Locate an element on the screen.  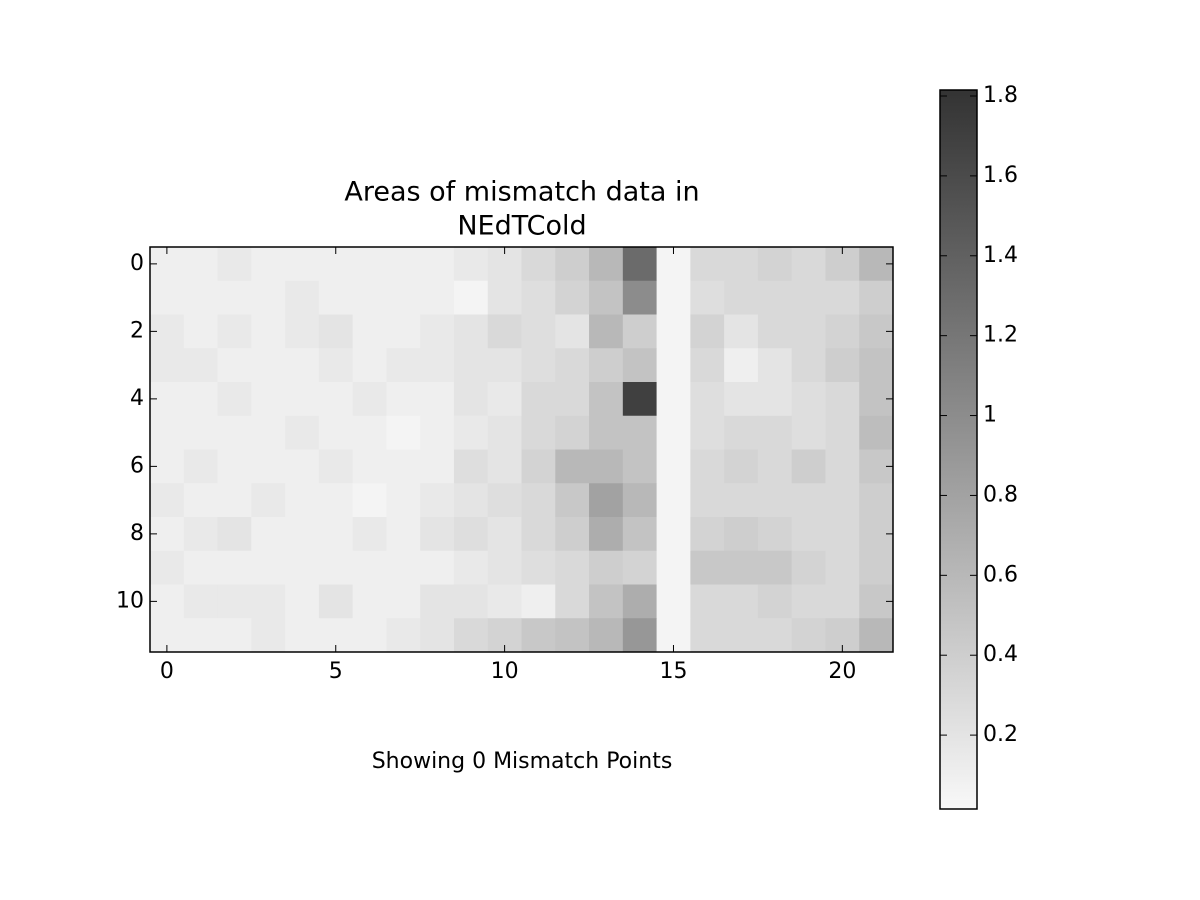
colorbar-tick-label: 1.2 is located at coordinates (1000, 335).